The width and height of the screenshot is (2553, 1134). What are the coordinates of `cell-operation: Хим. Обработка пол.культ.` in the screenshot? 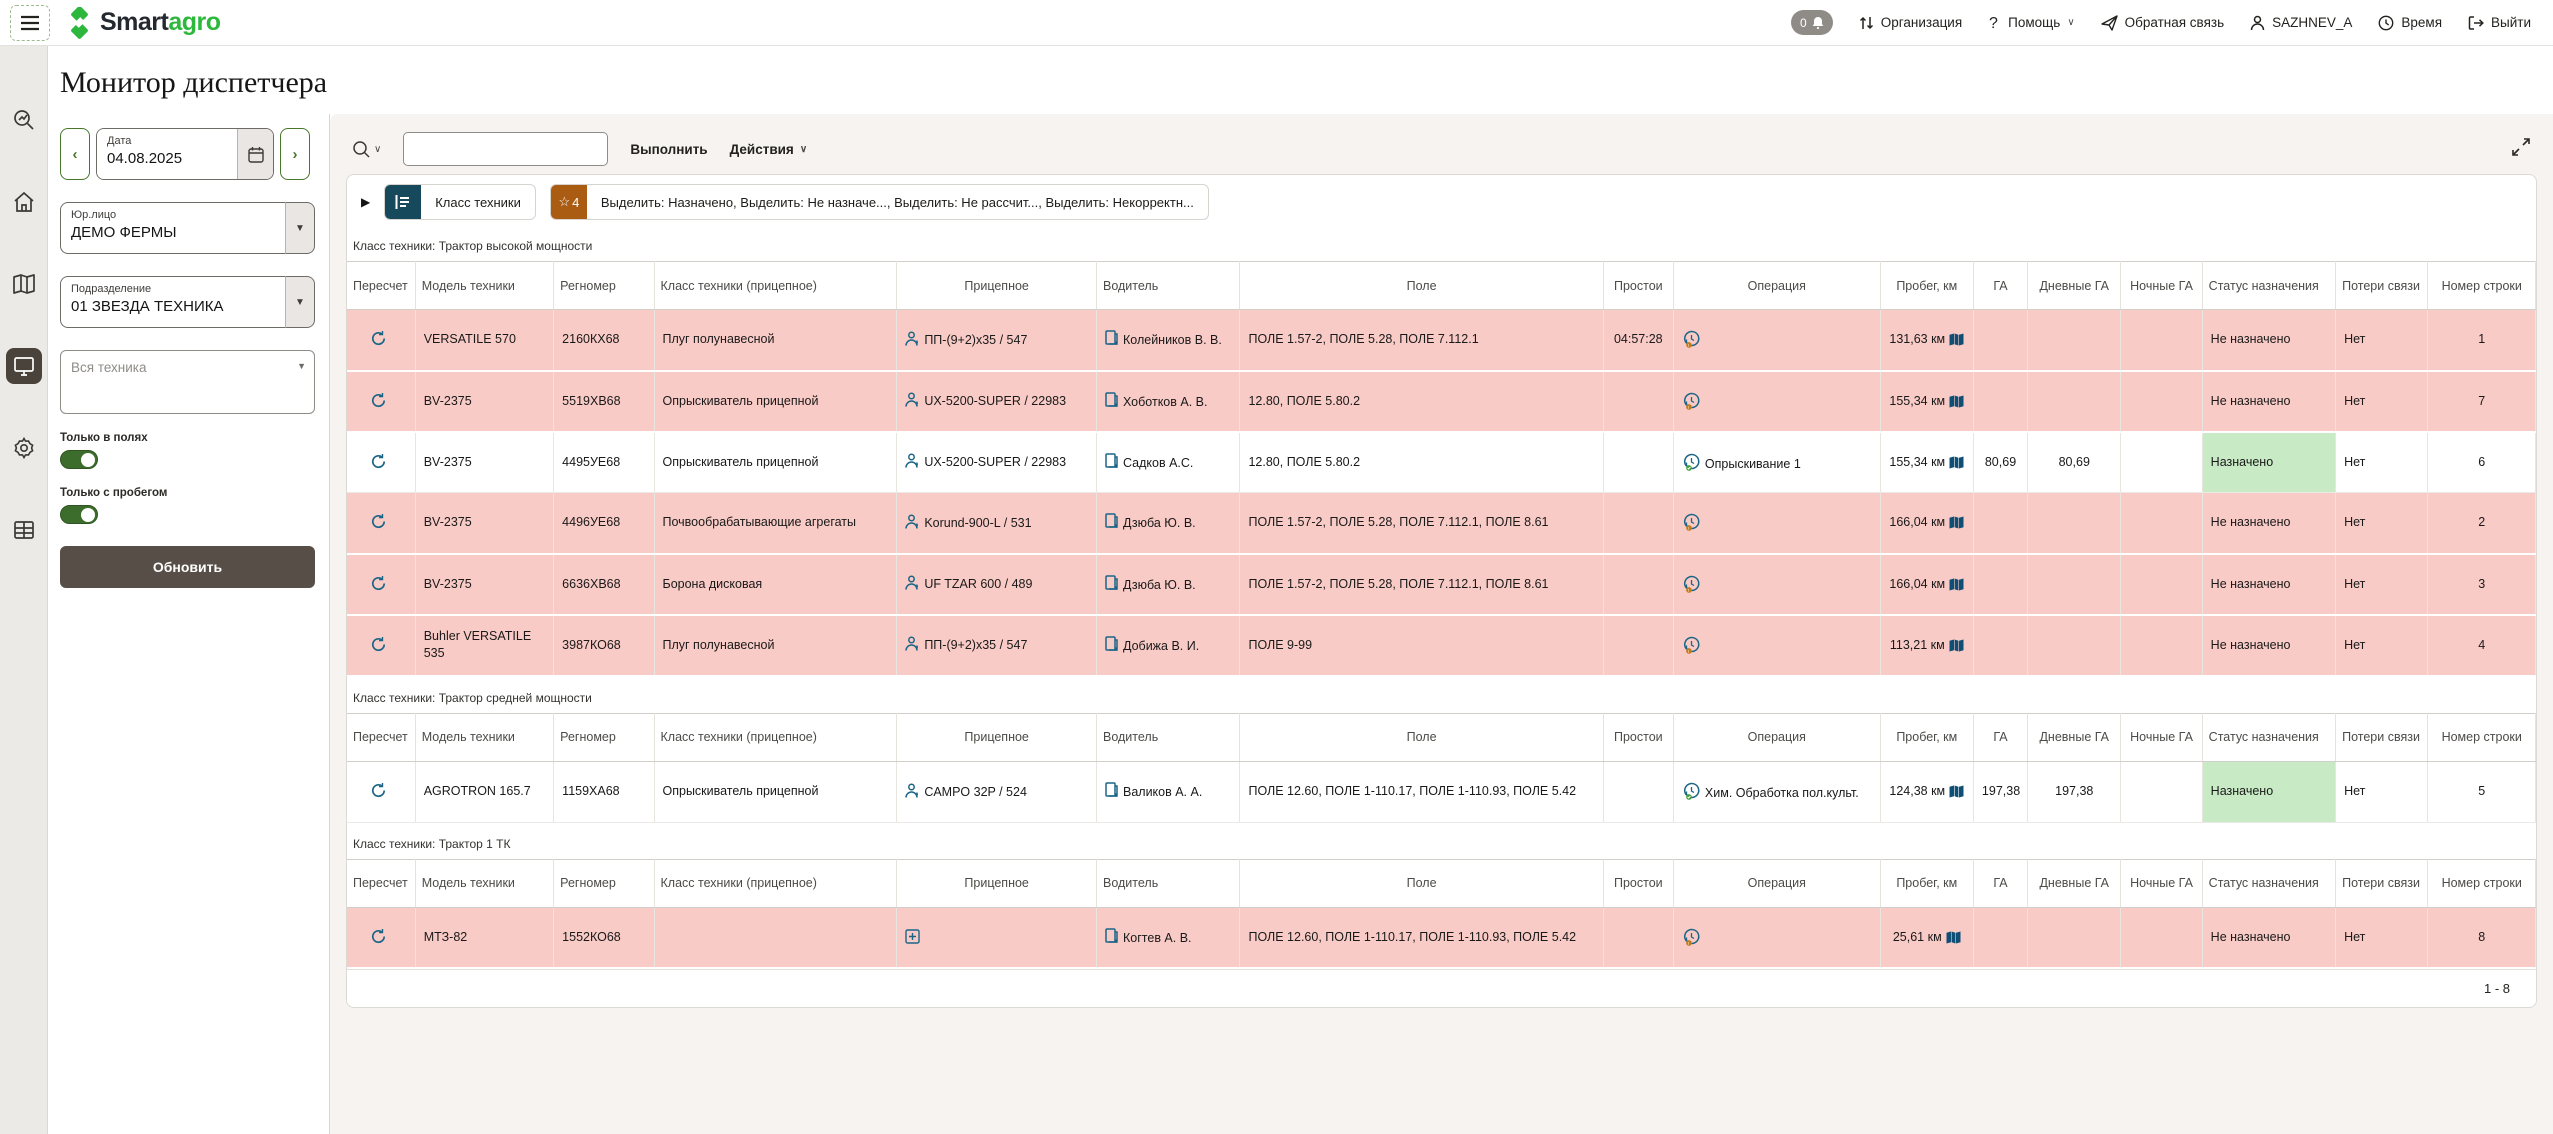 It's located at (1777, 792).